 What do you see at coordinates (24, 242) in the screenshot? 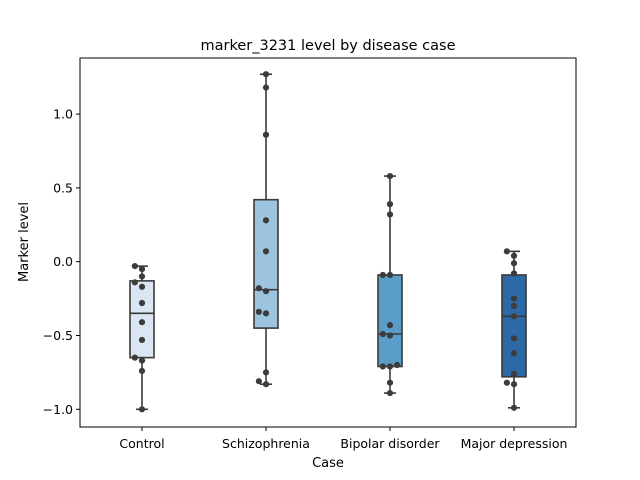
I see `y-axis-label: Marker level` at bounding box center [24, 242].